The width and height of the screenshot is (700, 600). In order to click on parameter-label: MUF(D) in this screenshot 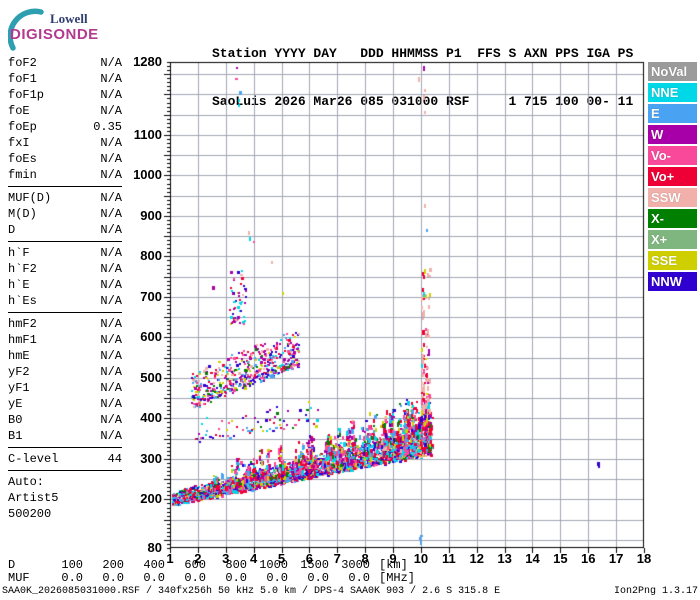, I will do `click(30, 198)`.